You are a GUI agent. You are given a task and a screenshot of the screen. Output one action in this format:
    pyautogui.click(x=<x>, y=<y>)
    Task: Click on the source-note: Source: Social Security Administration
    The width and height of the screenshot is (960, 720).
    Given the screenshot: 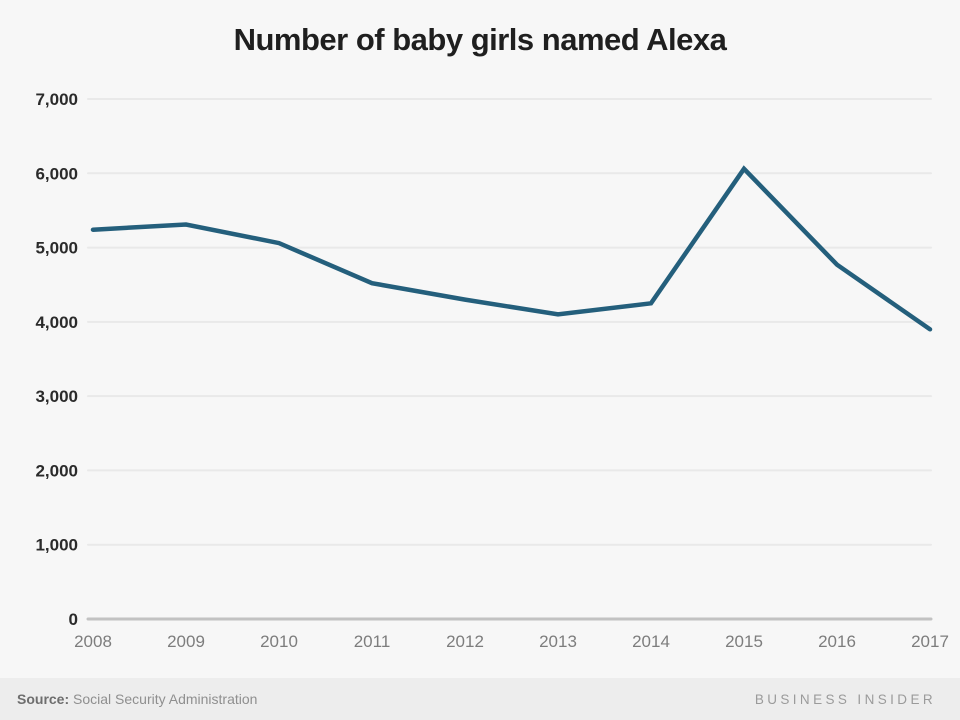 What is the action you would take?
    pyautogui.click(x=137, y=699)
    